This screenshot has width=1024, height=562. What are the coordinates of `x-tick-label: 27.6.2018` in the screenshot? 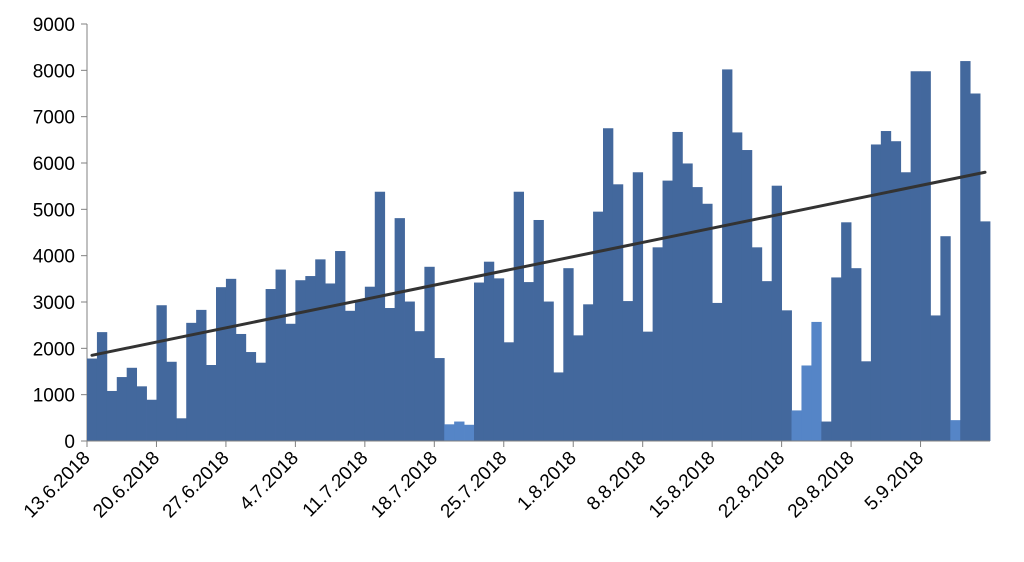 It's located at (196, 485).